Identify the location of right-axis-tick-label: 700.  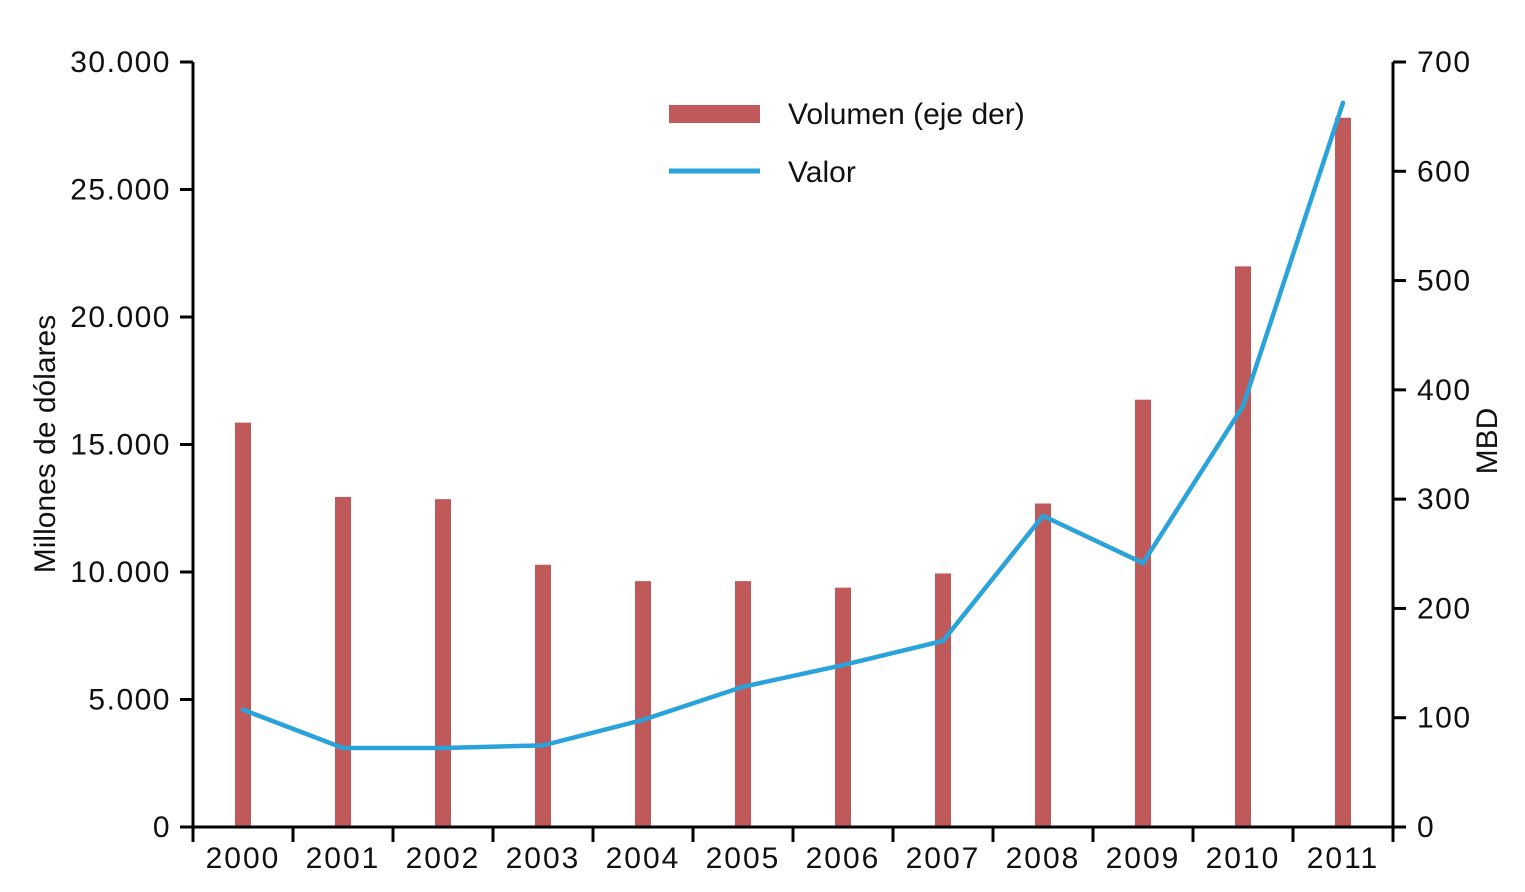
(1444, 62).